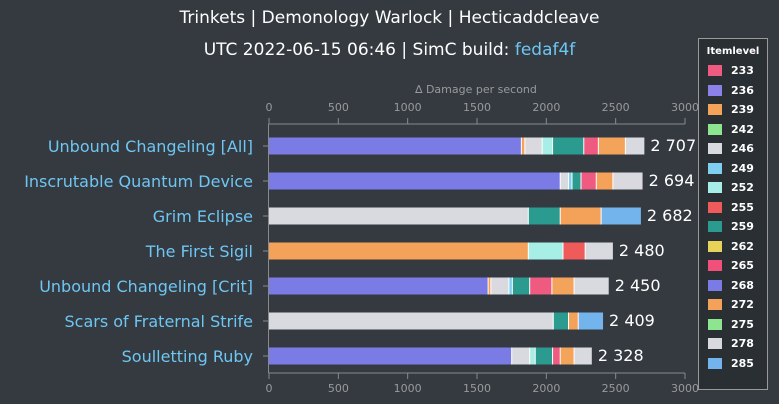  What do you see at coordinates (616, 107) in the screenshot?
I see `x-tick-label-top: 2500` at bounding box center [616, 107].